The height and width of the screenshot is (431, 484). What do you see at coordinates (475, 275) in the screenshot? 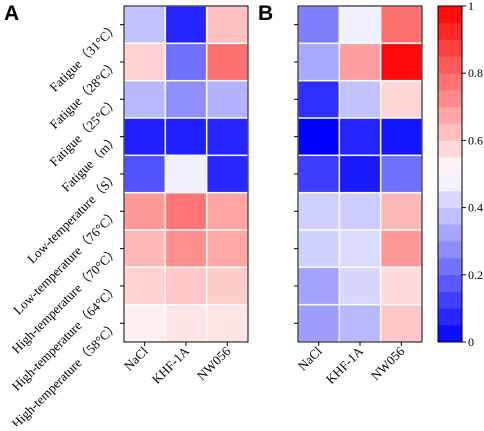
I see `colorbar-tick-label: 0.2` at bounding box center [475, 275].